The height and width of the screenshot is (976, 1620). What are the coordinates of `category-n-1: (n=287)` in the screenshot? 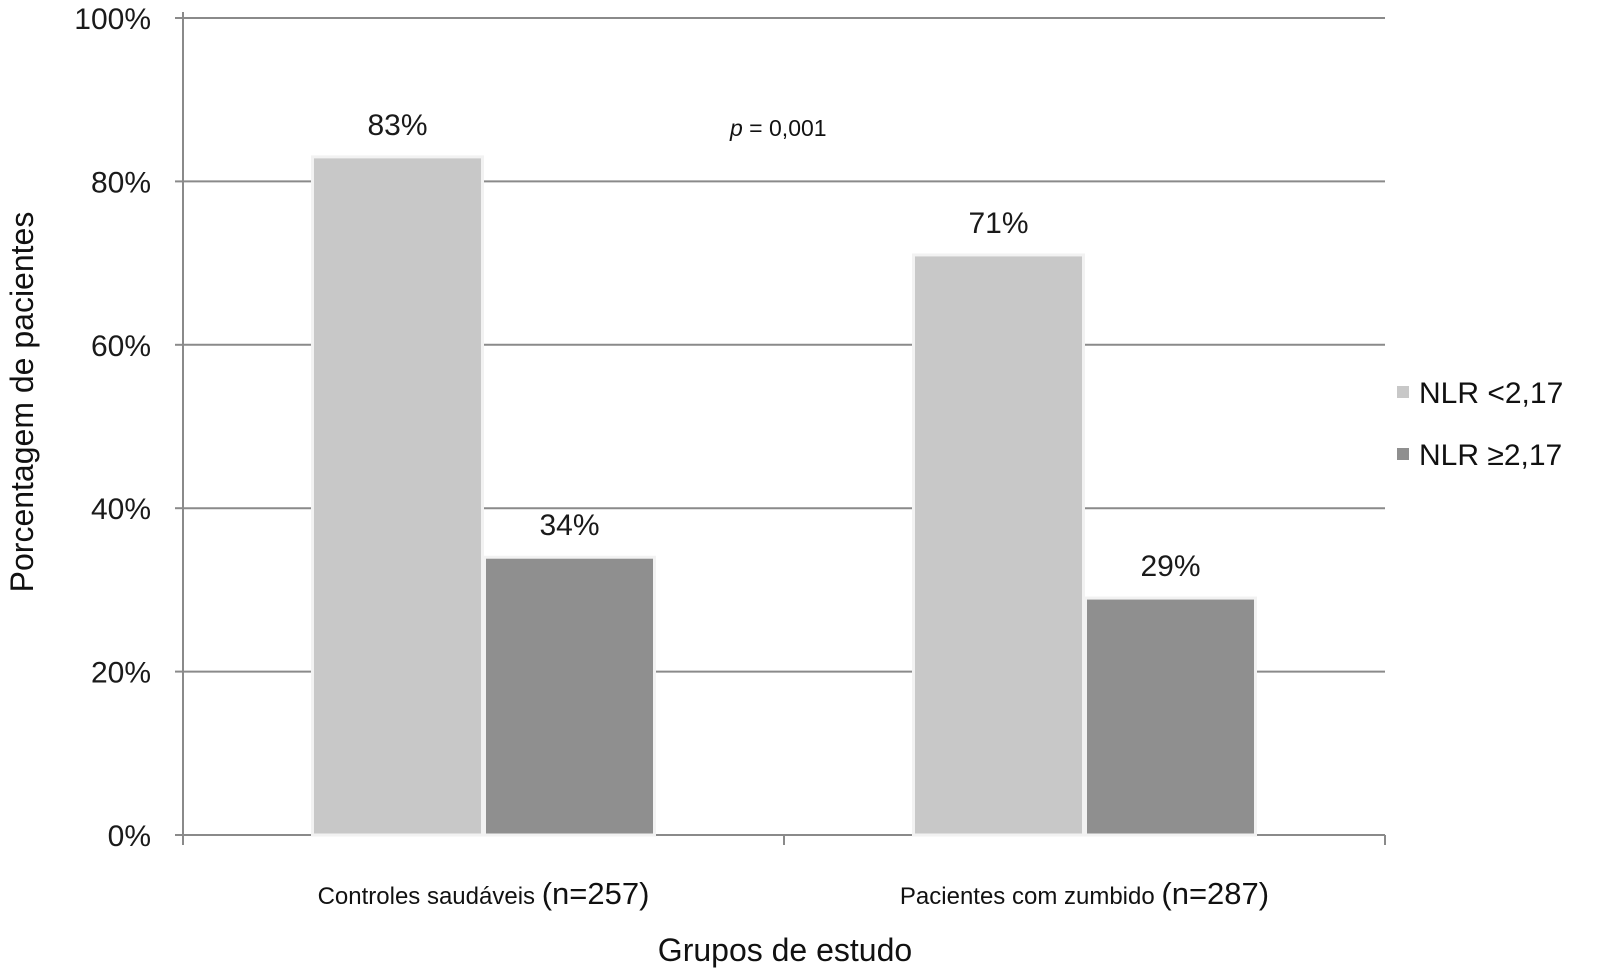 It's located at (1215, 893).